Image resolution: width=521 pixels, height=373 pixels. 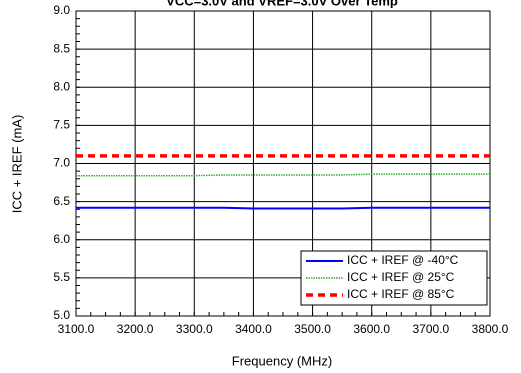 I want to click on legend-label: ICC + IREF @ -40°C, so click(x=403, y=260).